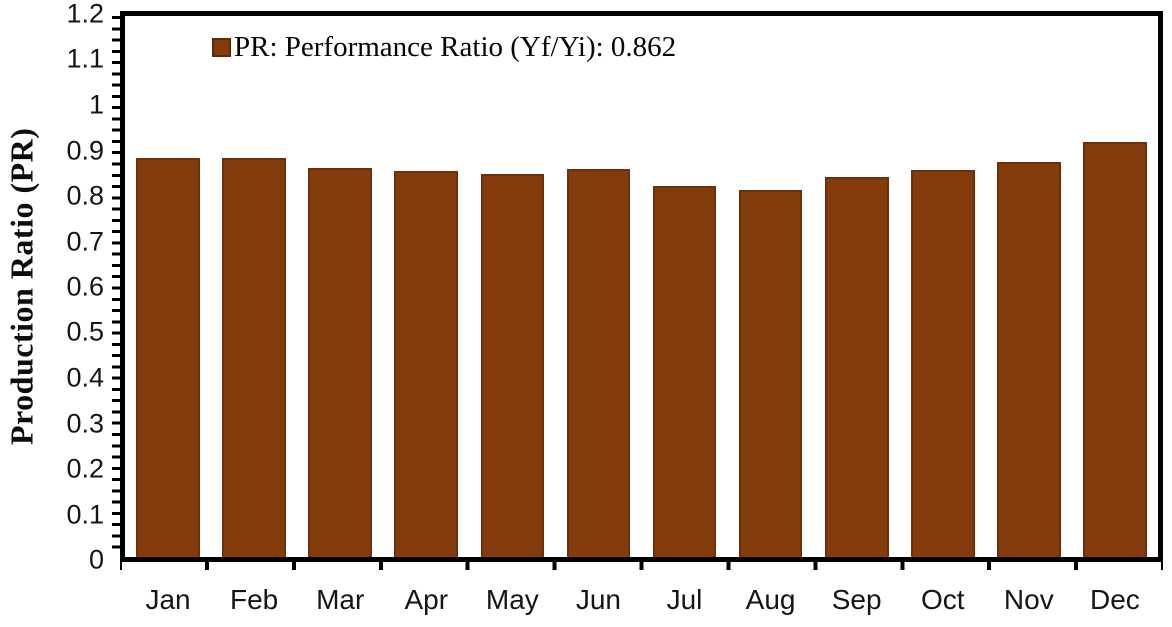  I want to click on bar-jun, so click(598, 363).